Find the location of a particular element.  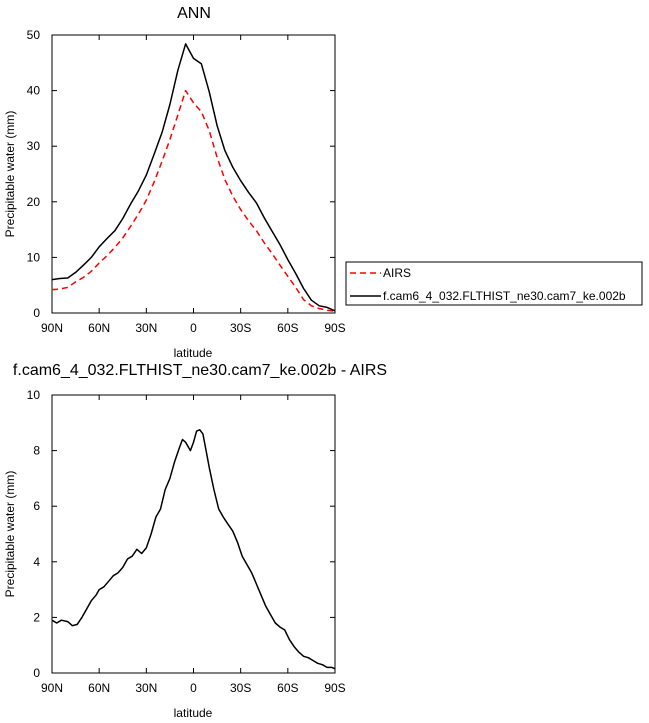

series-group is located at coordinates (193, 549).